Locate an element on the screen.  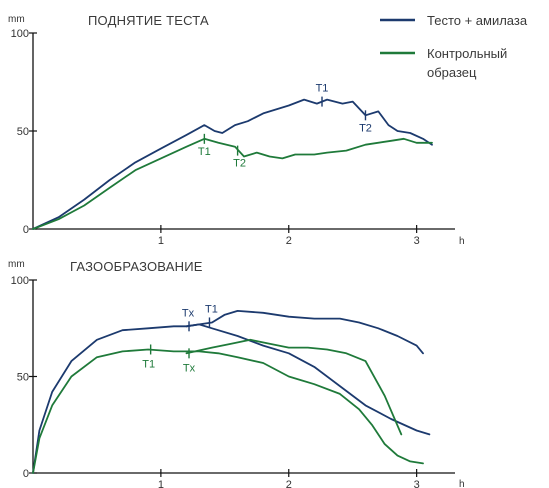
legend-entry-dough-amylase: Тесто + амилаза is located at coordinates (454, 20).